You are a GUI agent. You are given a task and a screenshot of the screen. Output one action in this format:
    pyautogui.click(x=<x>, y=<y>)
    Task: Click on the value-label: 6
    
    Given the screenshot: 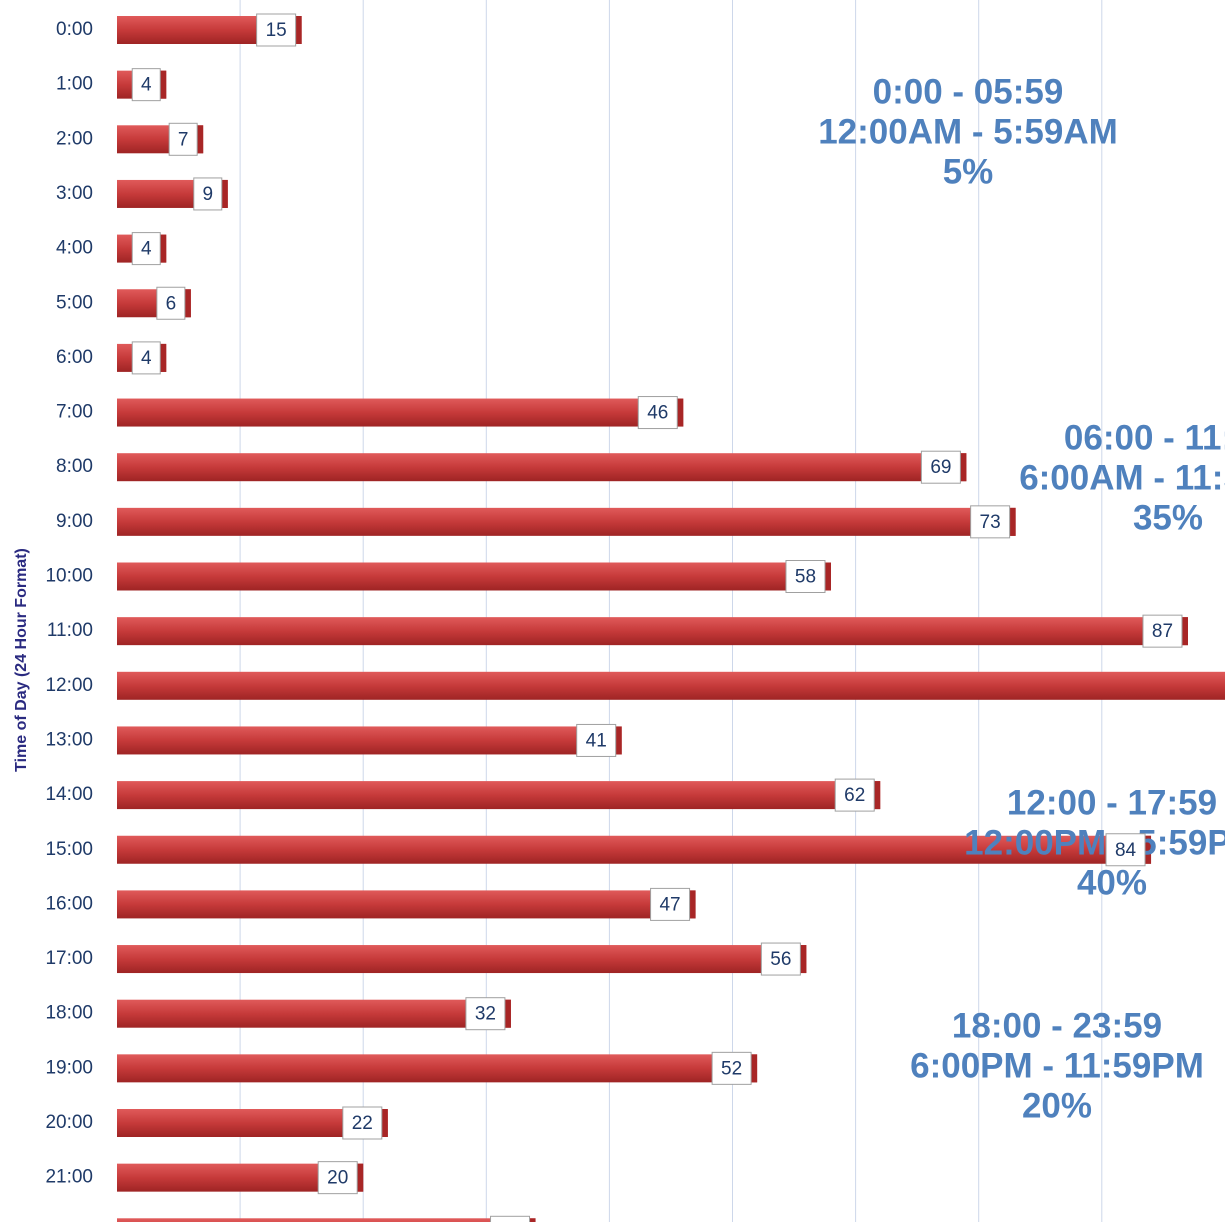 What is the action you would take?
    pyautogui.click(x=171, y=303)
    